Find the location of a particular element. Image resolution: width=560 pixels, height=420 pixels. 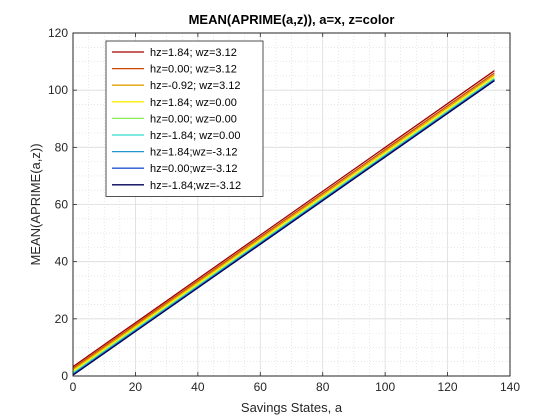

y-tick-label: 20 is located at coordinates (62, 319).